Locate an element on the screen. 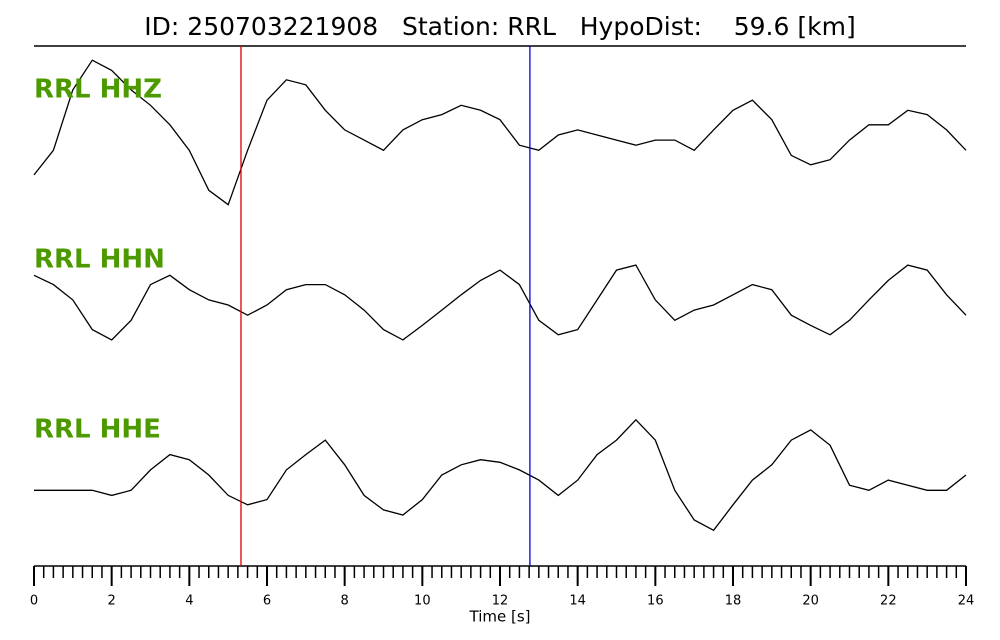 This screenshot has width=1000, height=640. x-tick-label: 22 is located at coordinates (888, 601).